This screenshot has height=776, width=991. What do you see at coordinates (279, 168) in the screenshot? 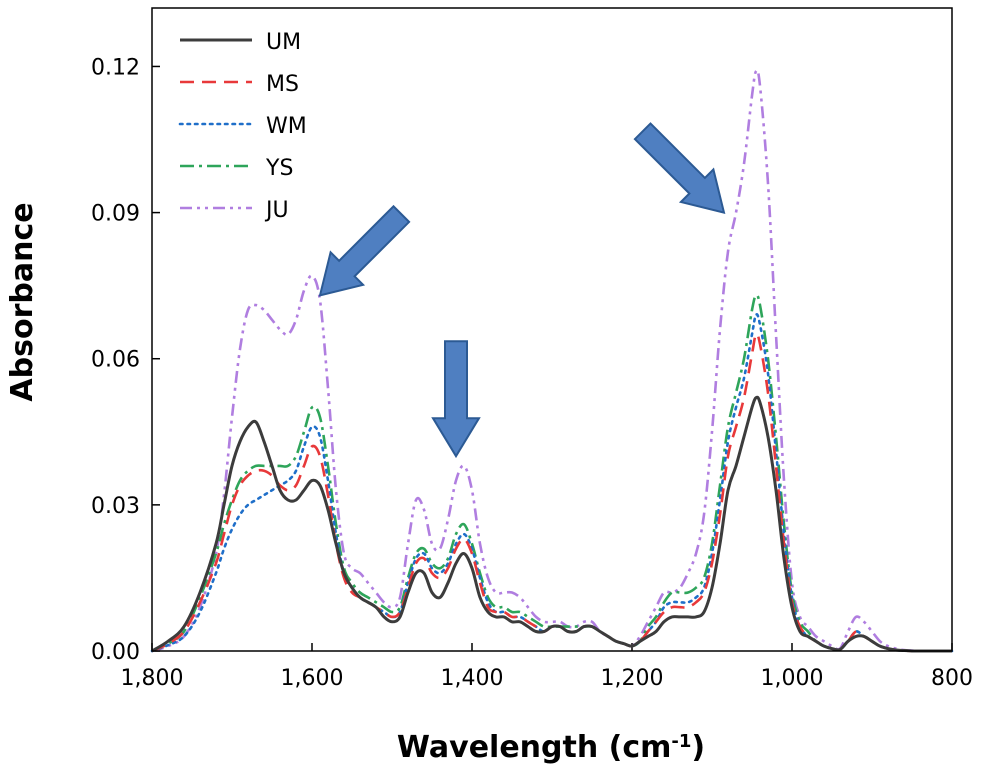
I see `legend-label-ys: YS` at bounding box center [279, 168].